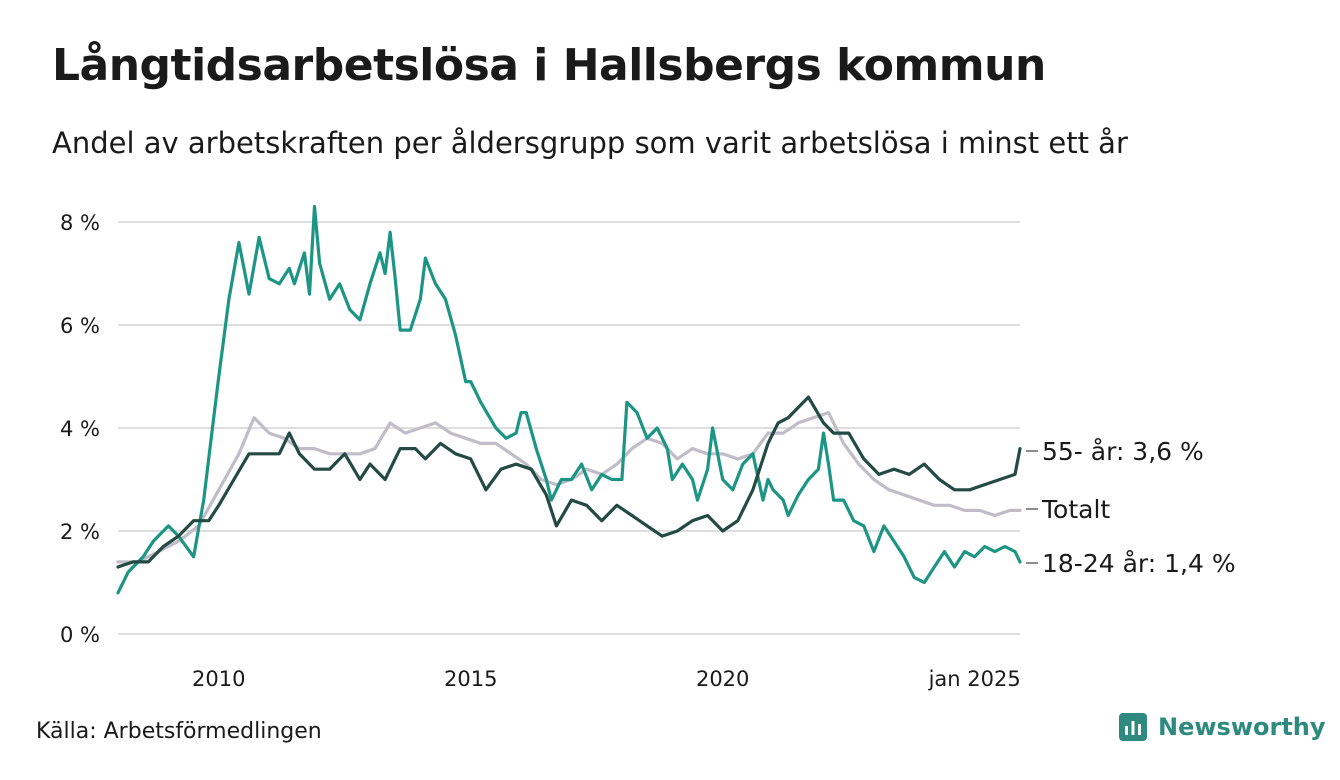 The image size is (1340, 780). What do you see at coordinates (1131, 507) in the screenshot?
I see `end-labels: 18-24 år: 1,4 % 55- år: 3,6 % Totalt` at bounding box center [1131, 507].